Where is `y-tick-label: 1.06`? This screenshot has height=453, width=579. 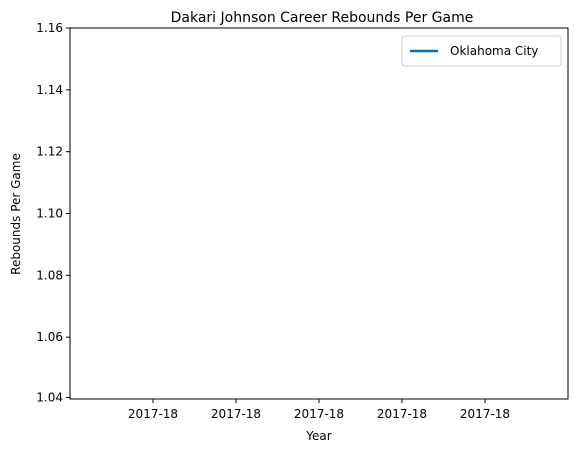
y-tick-label: 1.06 is located at coordinates (49, 337).